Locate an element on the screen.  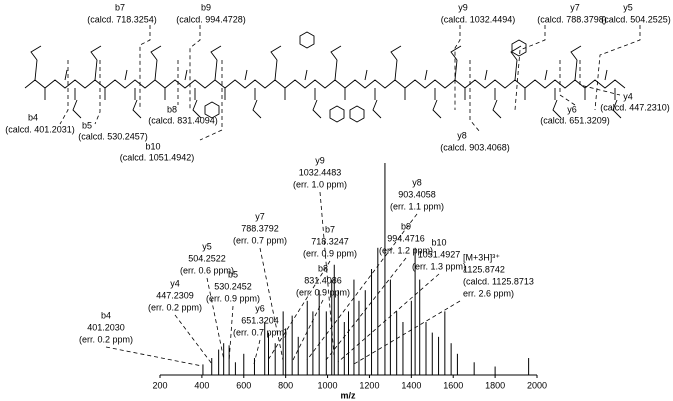
peak-label: 401.2030 is located at coordinates (106, 327).